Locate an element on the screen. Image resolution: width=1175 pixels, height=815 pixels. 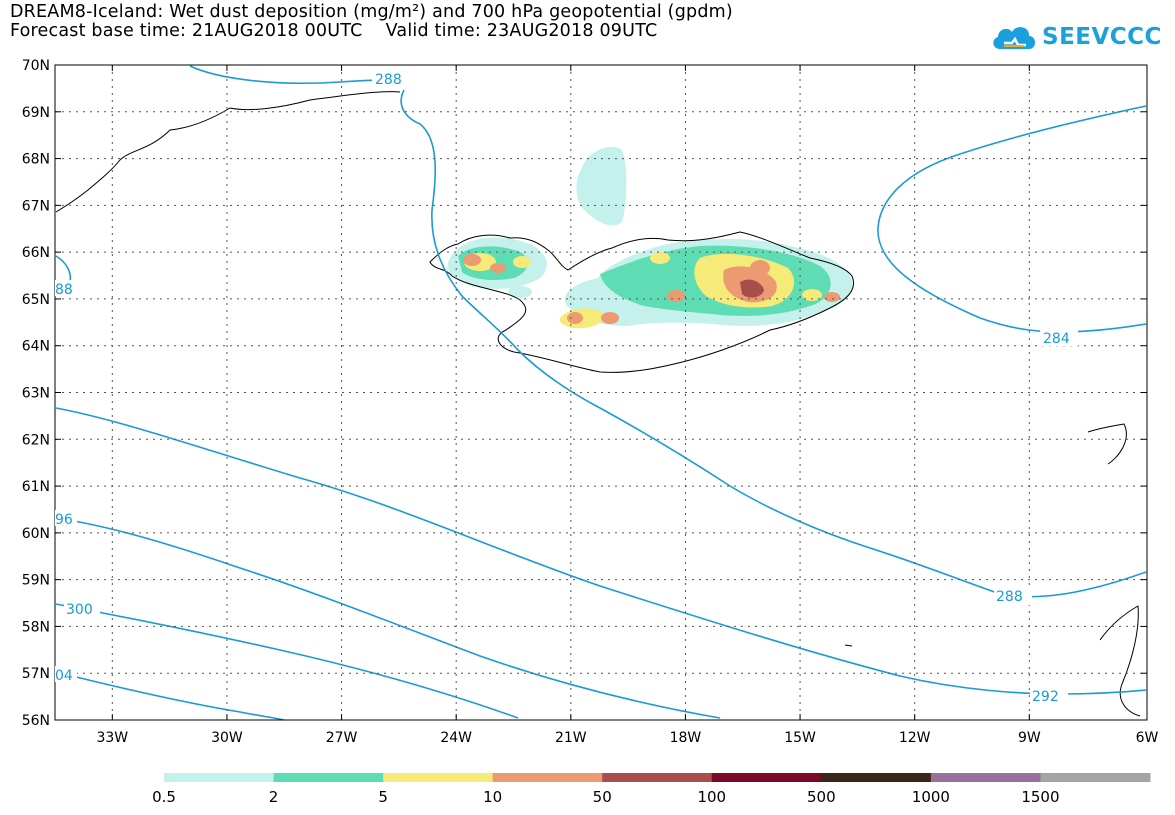
lat-label: 57N is located at coordinates (36, 674).